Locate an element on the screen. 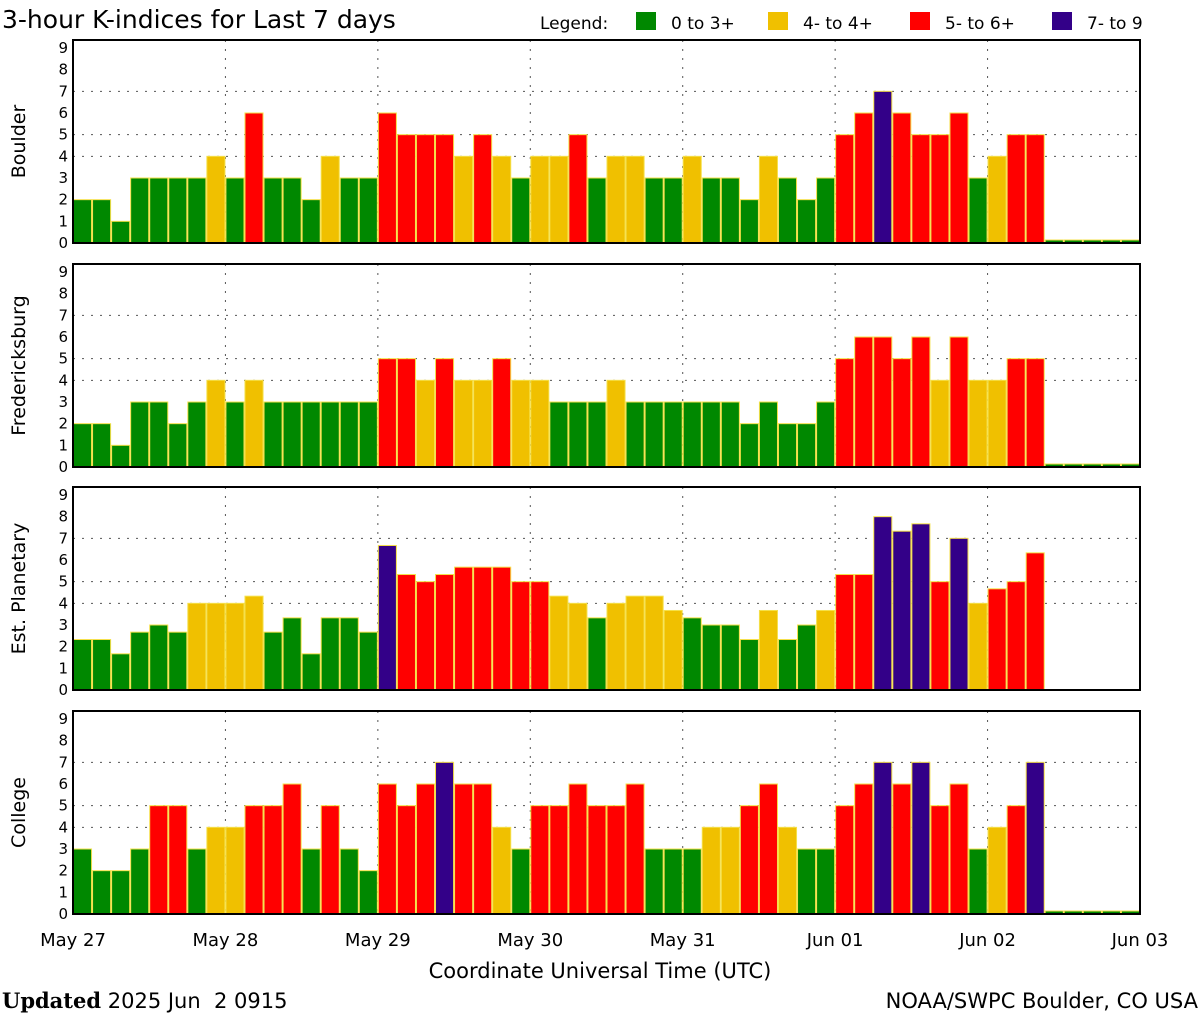  x-tick-label: May 29 is located at coordinates (378, 940).